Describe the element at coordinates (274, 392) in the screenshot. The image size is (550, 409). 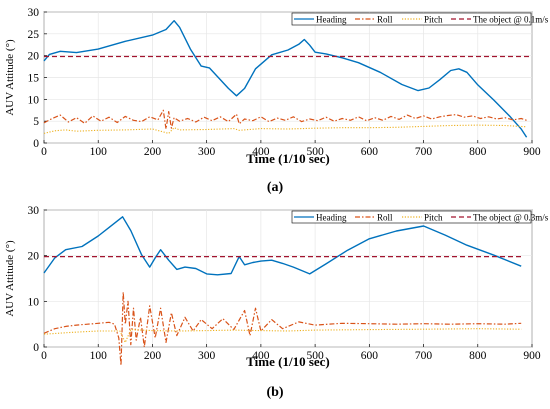
I see `panel-label: (b)` at that location.